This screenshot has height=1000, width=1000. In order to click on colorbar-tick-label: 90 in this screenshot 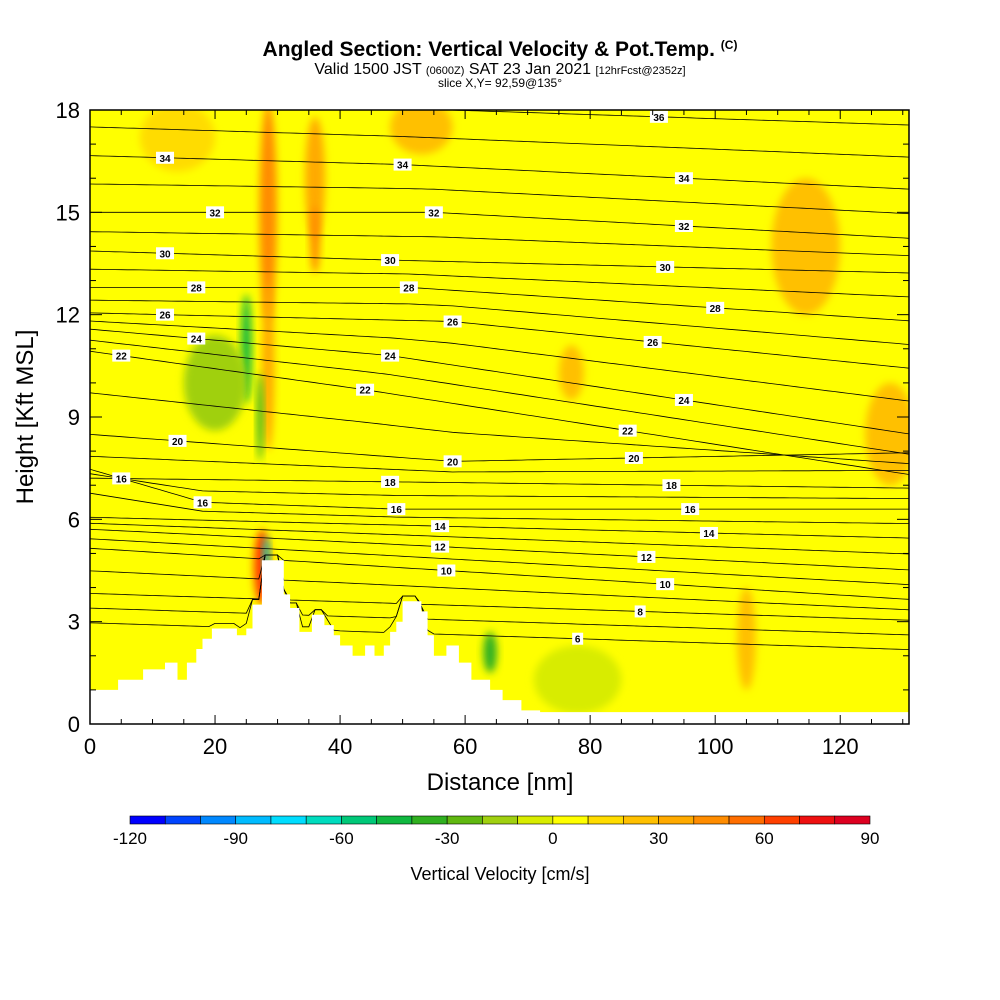, I will do `click(870, 838)`.